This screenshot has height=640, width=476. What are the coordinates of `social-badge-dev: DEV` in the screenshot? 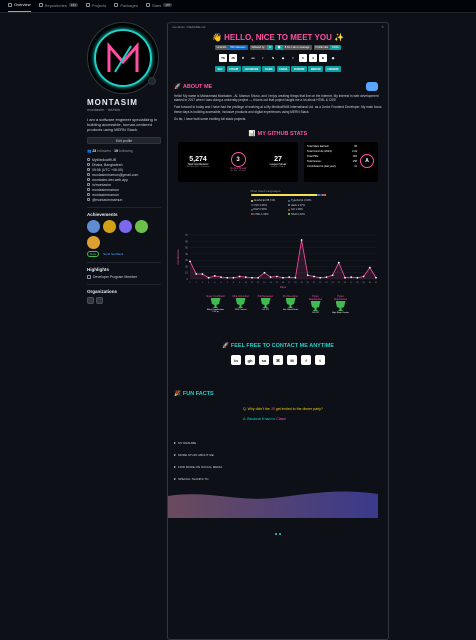 It's located at (220, 69).